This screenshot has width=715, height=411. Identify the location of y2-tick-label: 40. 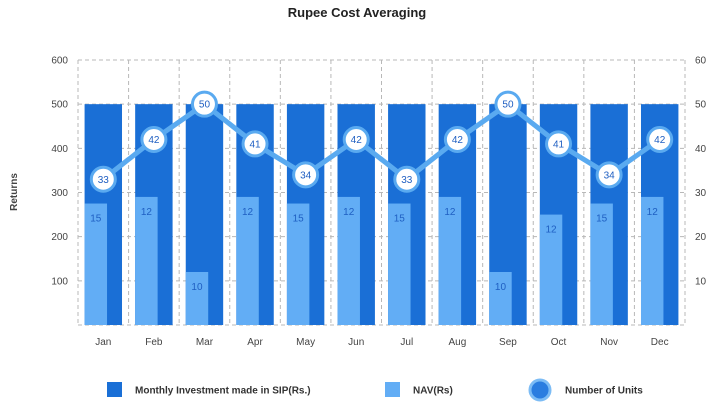
(701, 149).